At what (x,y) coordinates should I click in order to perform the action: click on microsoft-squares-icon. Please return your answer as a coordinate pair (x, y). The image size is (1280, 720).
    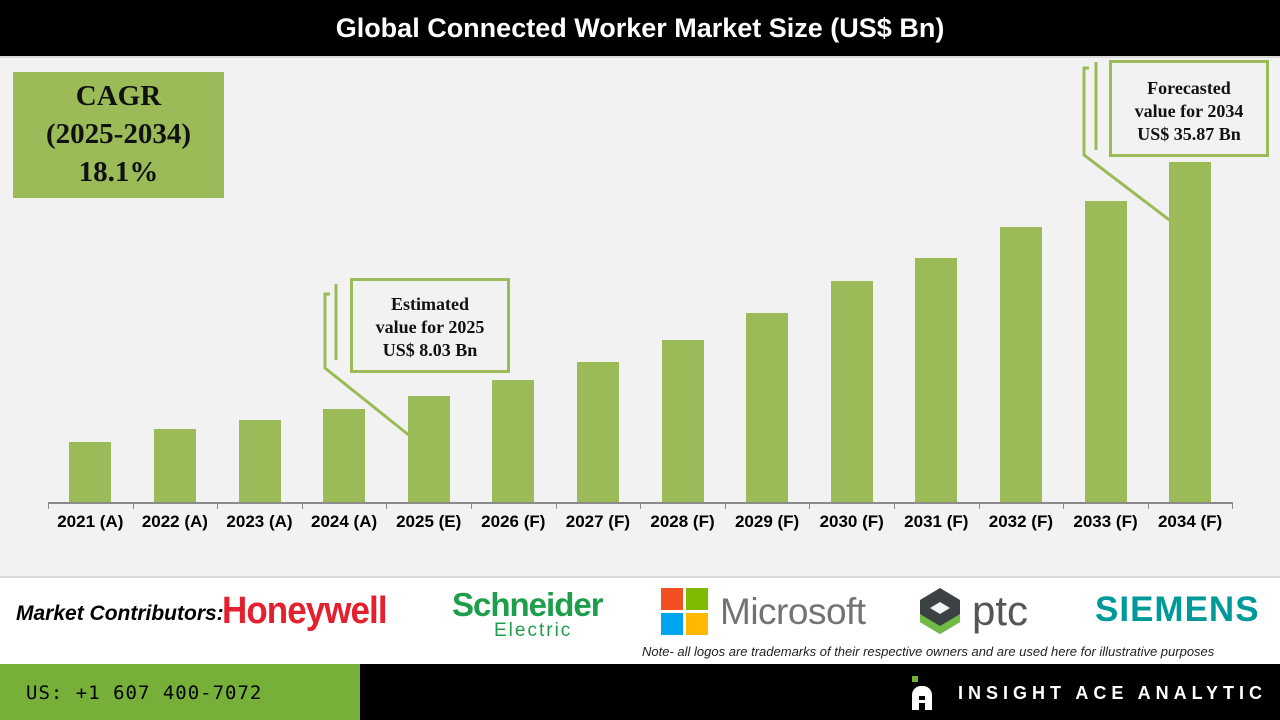
    Looking at the image, I should click on (684, 611).